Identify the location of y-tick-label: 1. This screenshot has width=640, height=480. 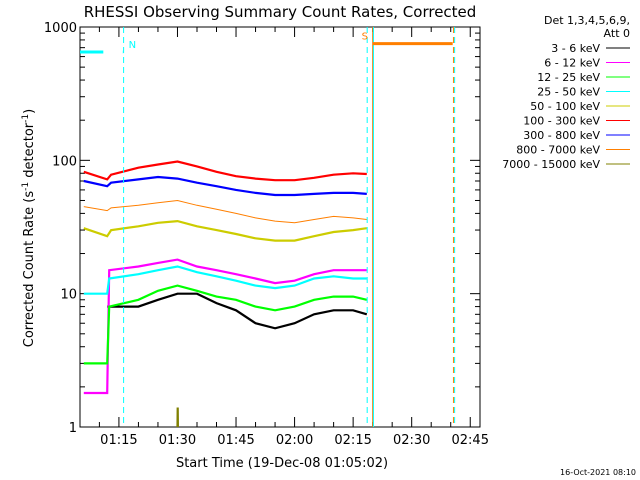
(73, 428).